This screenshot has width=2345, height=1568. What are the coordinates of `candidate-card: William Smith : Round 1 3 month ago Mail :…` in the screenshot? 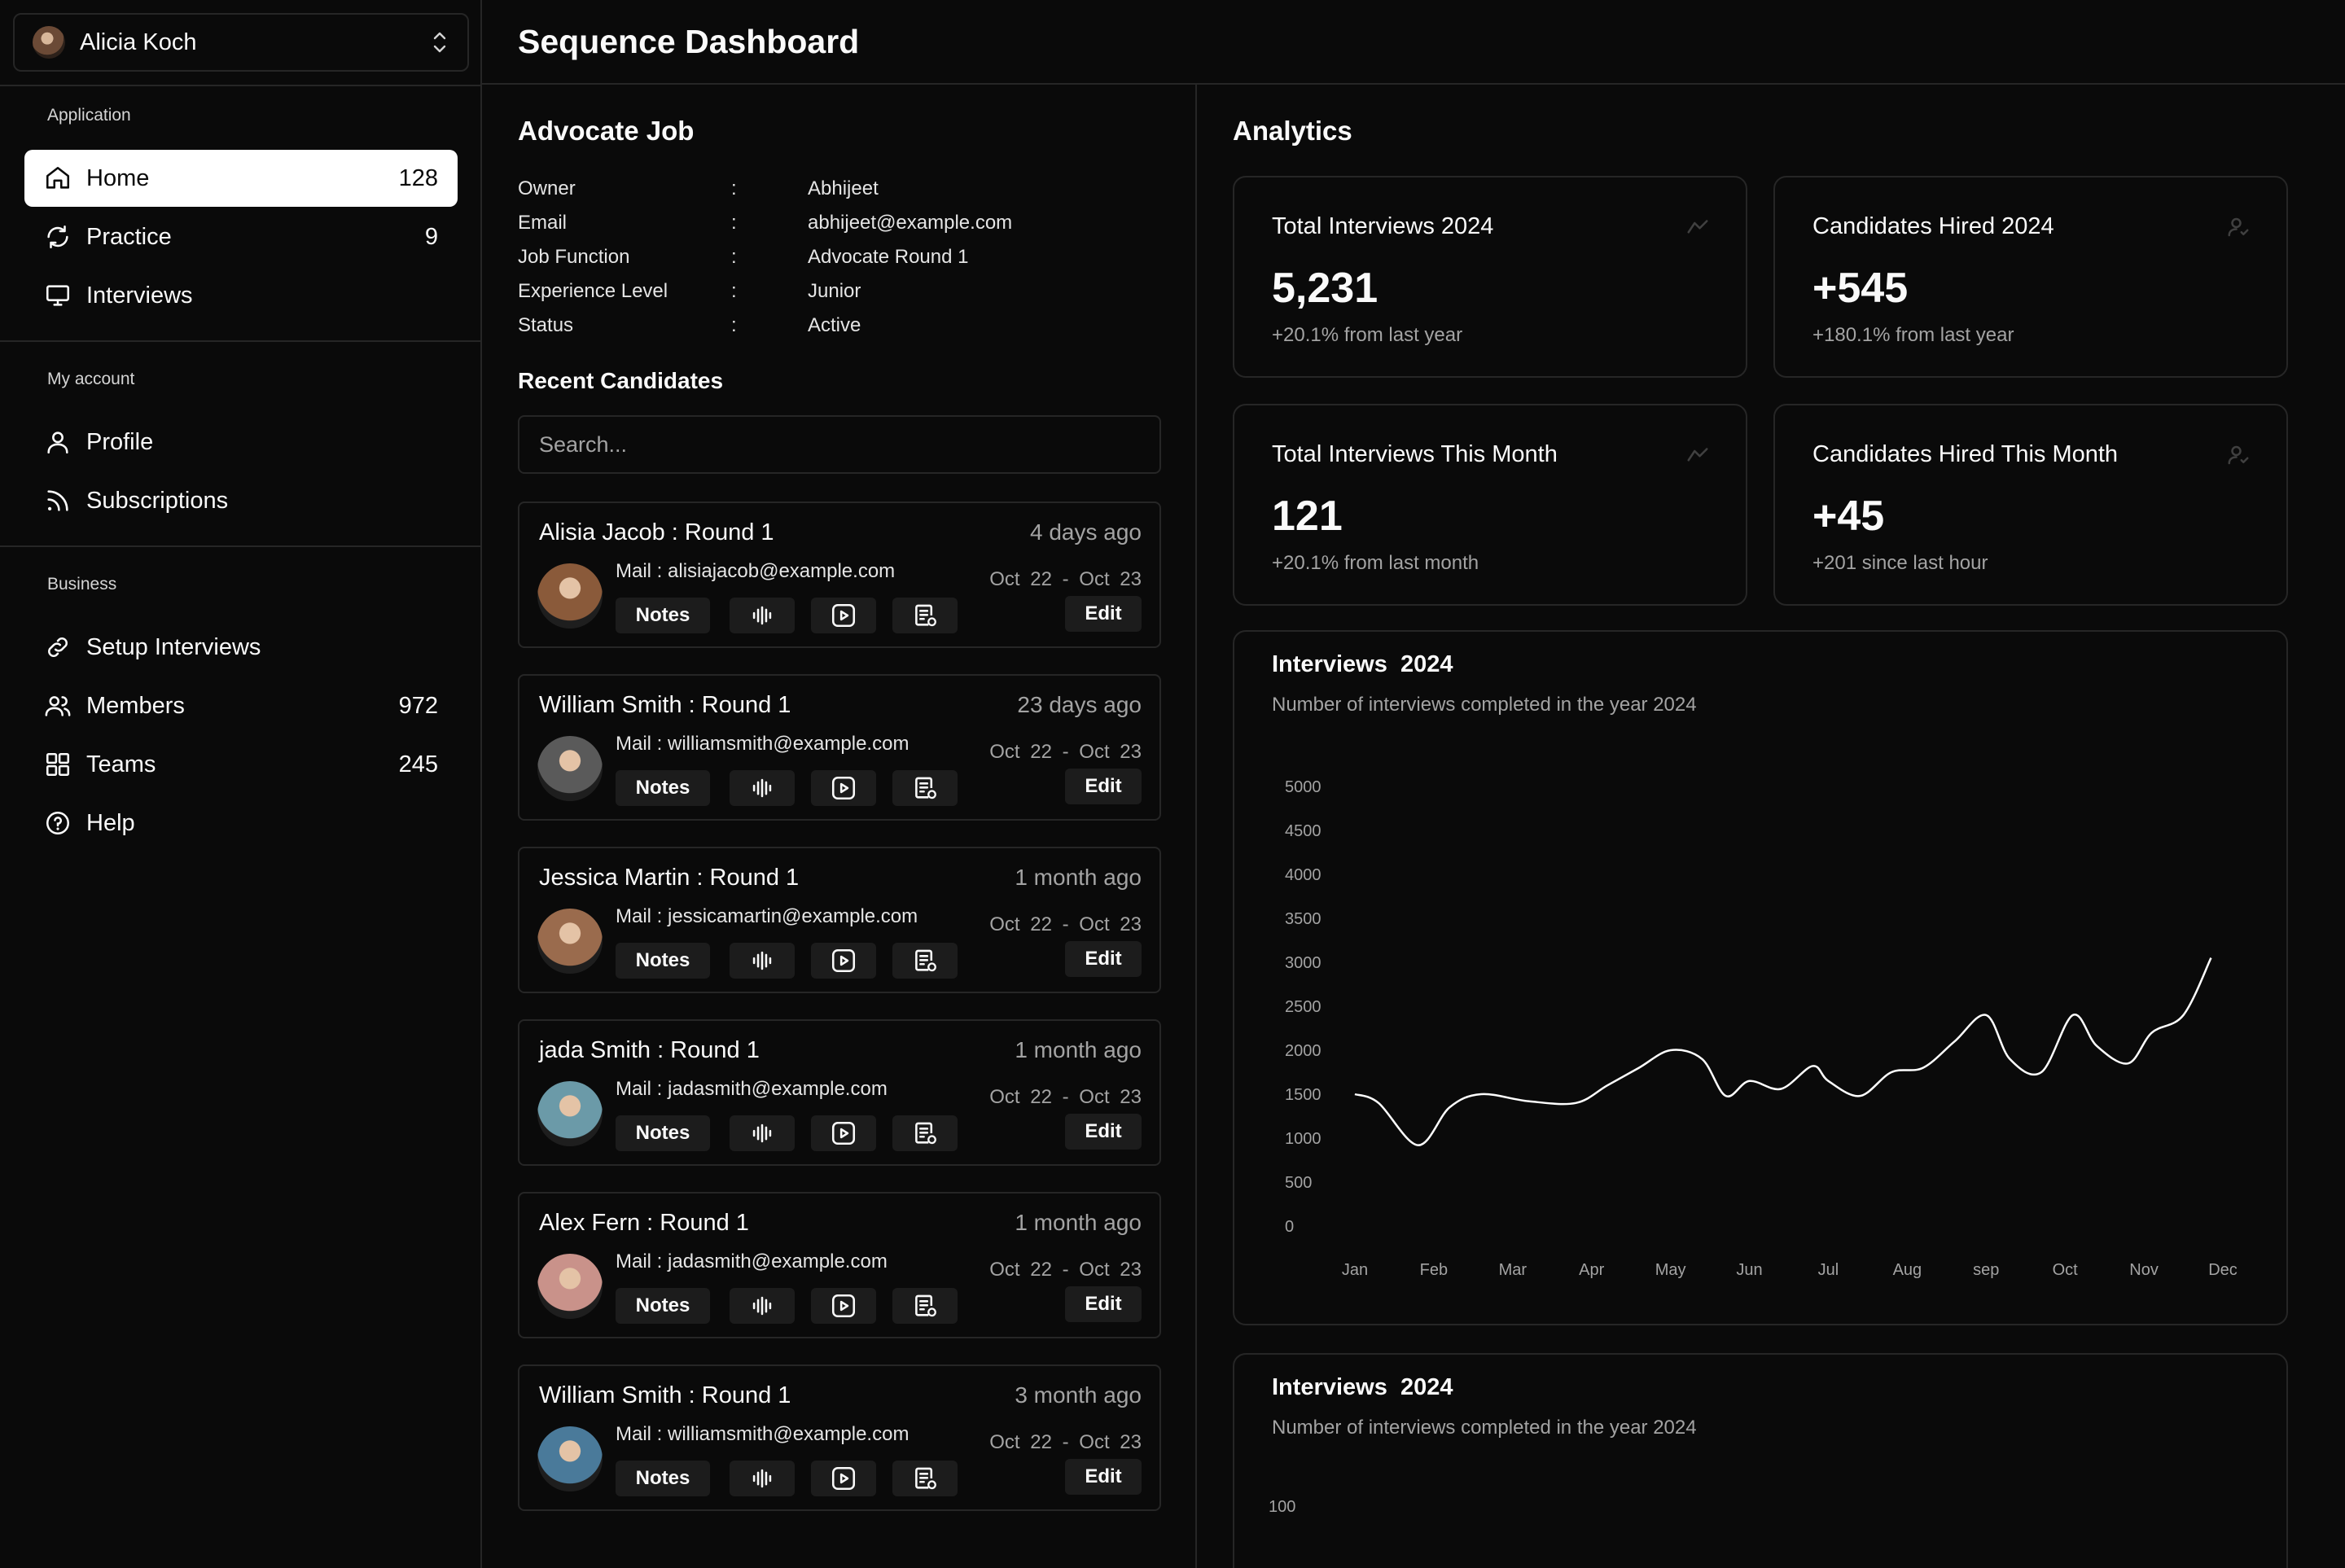 It's located at (840, 1438).